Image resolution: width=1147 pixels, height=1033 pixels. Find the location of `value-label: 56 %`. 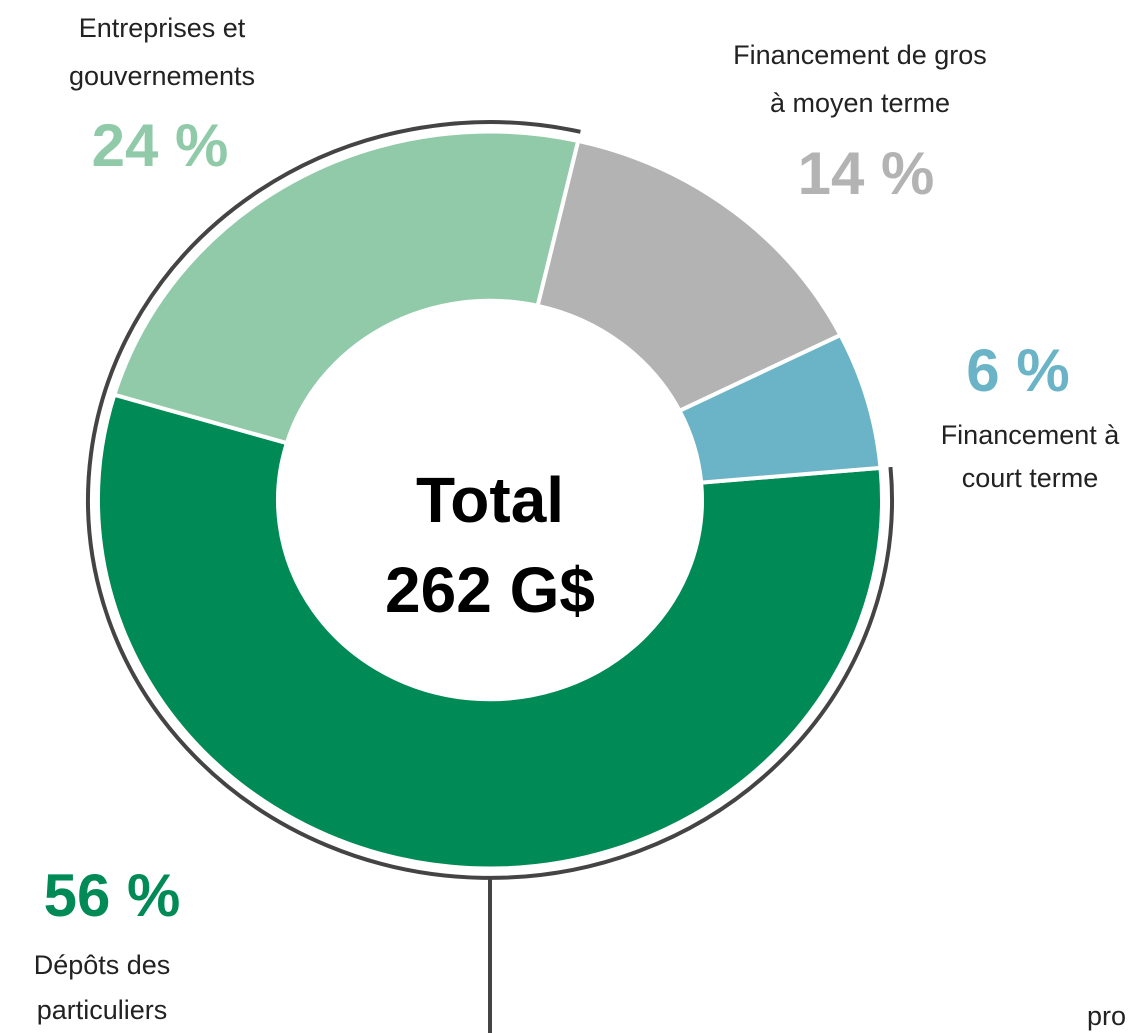

value-label: 56 % is located at coordinates (112, 895).